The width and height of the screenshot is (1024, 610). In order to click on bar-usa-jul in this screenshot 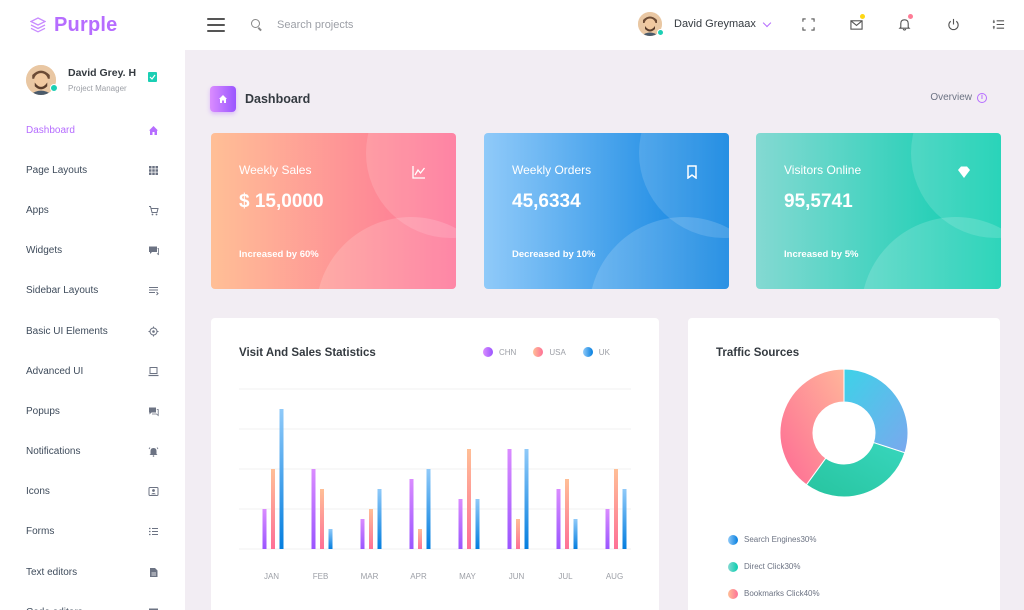, I will do `click(567, 514)`.